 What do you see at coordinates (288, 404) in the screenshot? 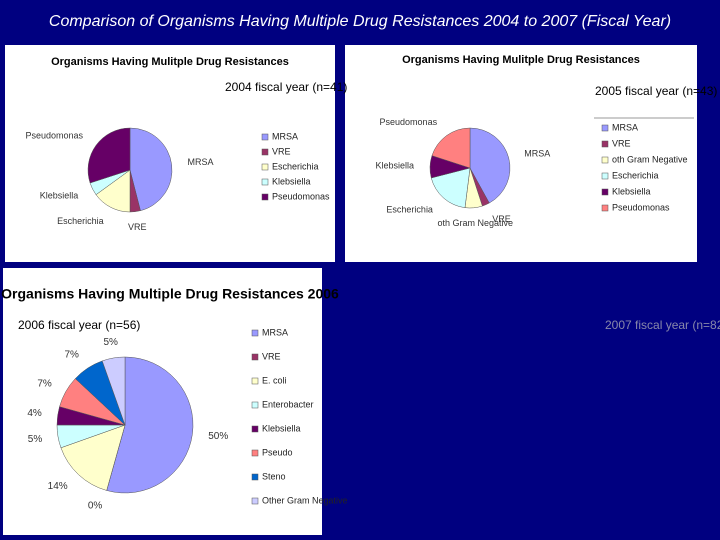
I see `legend-label: Enterobacter` at bounding box center [288, 404].